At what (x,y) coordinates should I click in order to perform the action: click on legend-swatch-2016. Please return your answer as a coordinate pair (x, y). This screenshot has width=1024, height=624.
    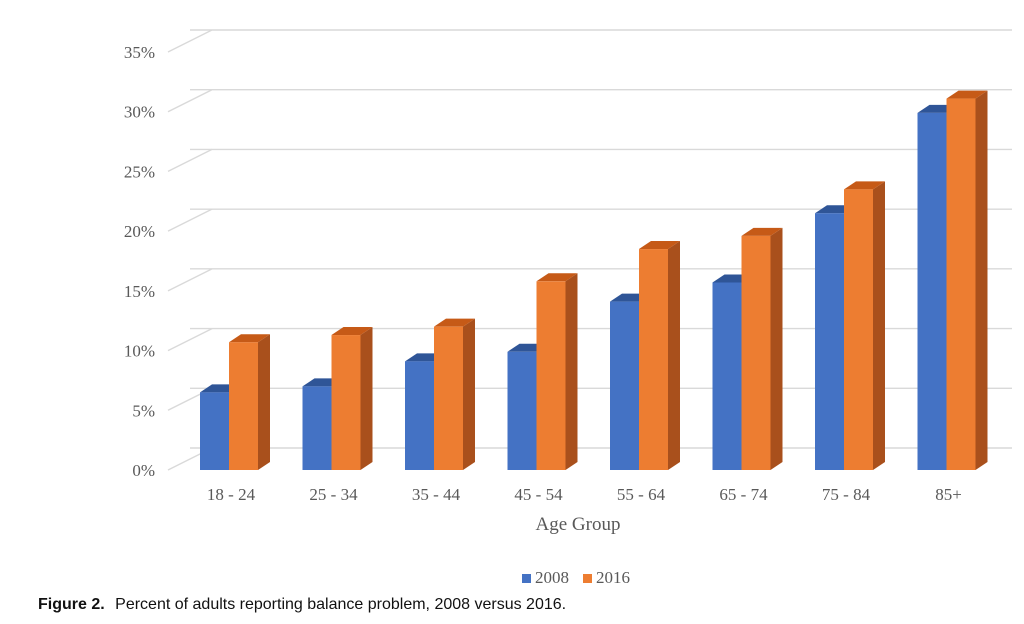
    Looking at the image, I should click on (587, 578).